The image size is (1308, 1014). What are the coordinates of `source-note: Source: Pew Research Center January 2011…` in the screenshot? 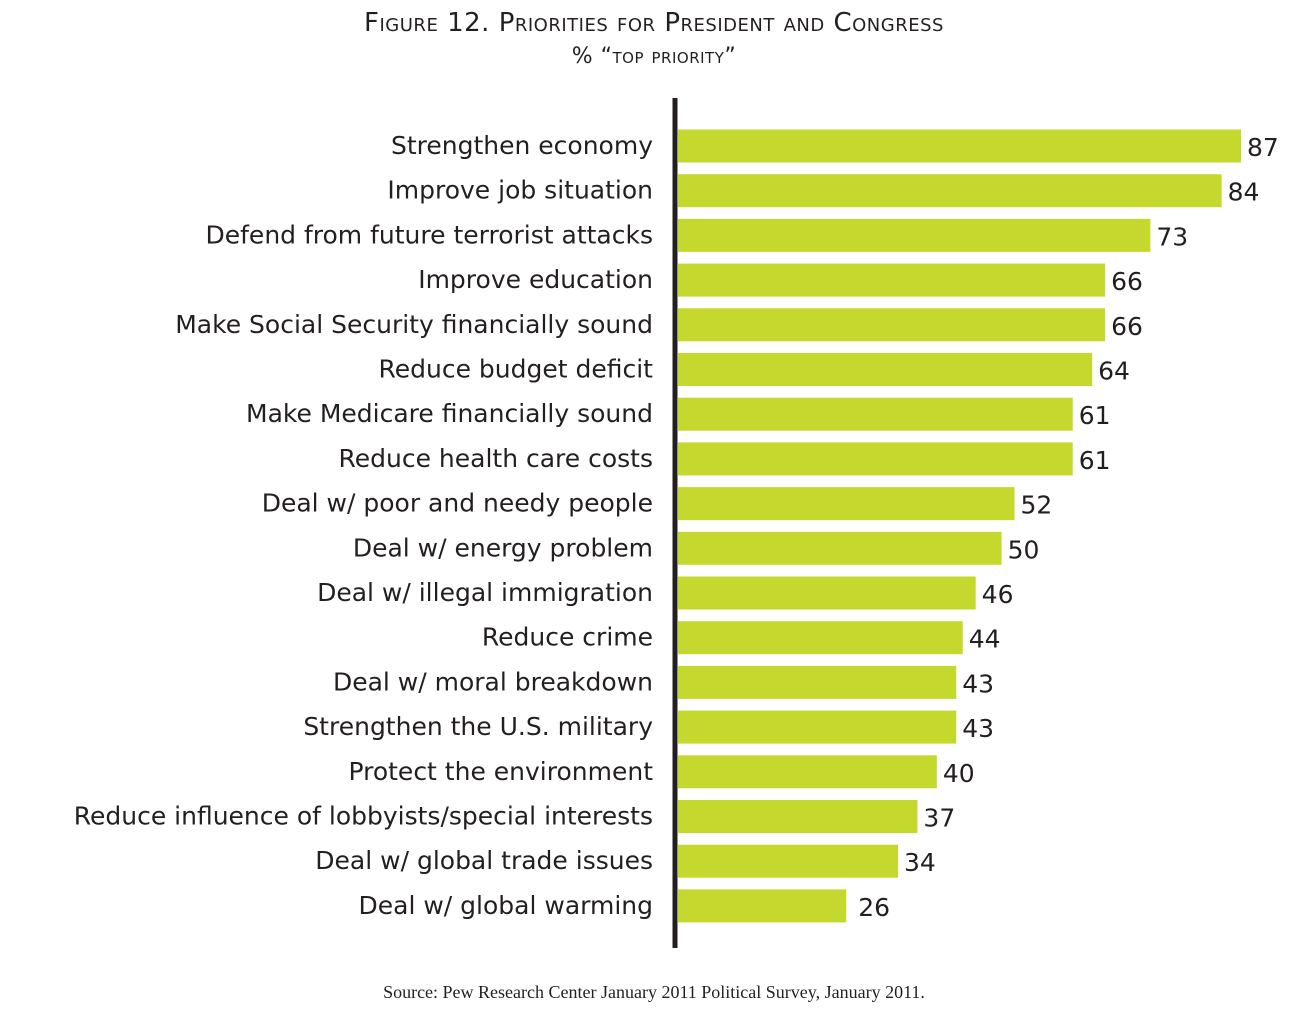 It's located at (654, 992).